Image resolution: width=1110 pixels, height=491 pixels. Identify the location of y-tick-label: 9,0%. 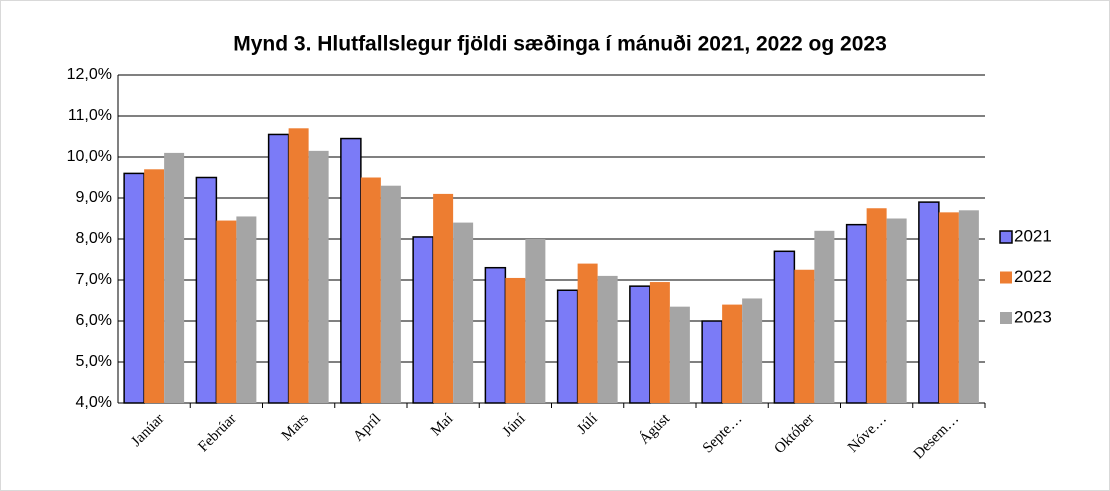
(94, 197).